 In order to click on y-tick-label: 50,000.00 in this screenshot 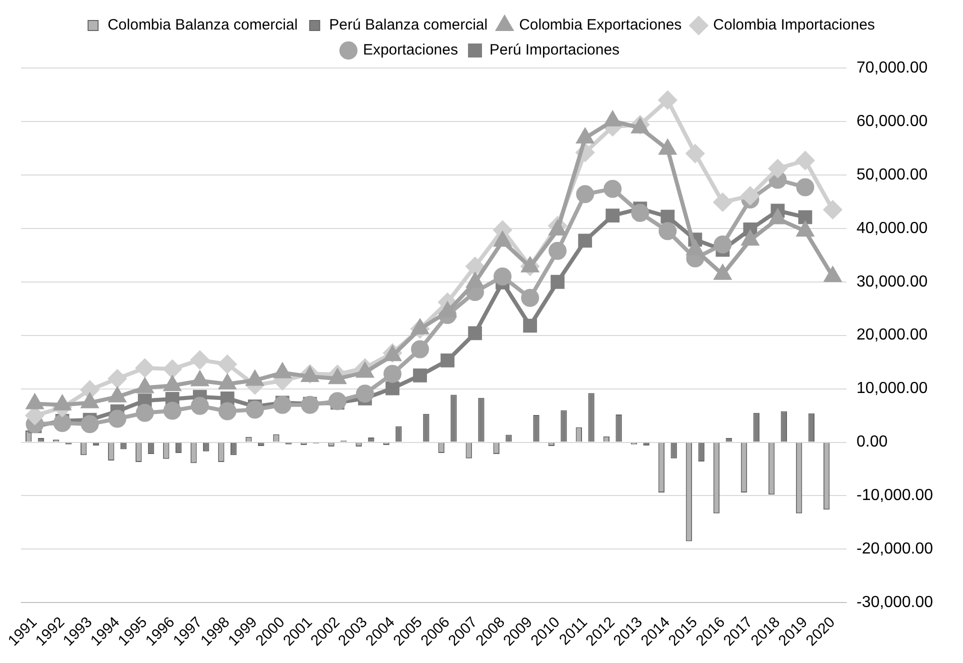, I will do `click(892, 175)`.